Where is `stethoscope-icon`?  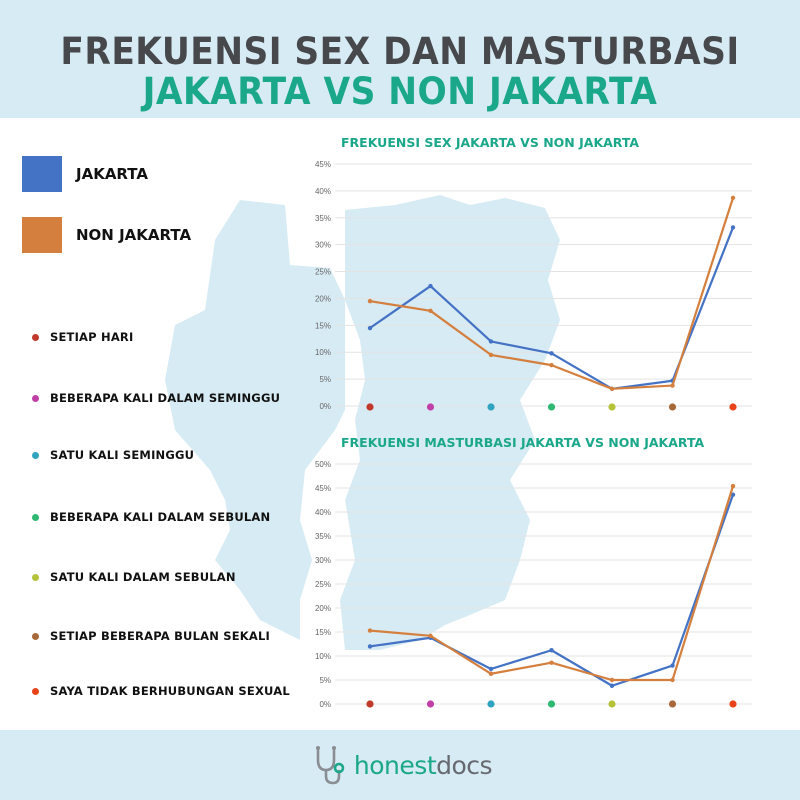
stethoscope-icon is located at coordinates (330, 765).